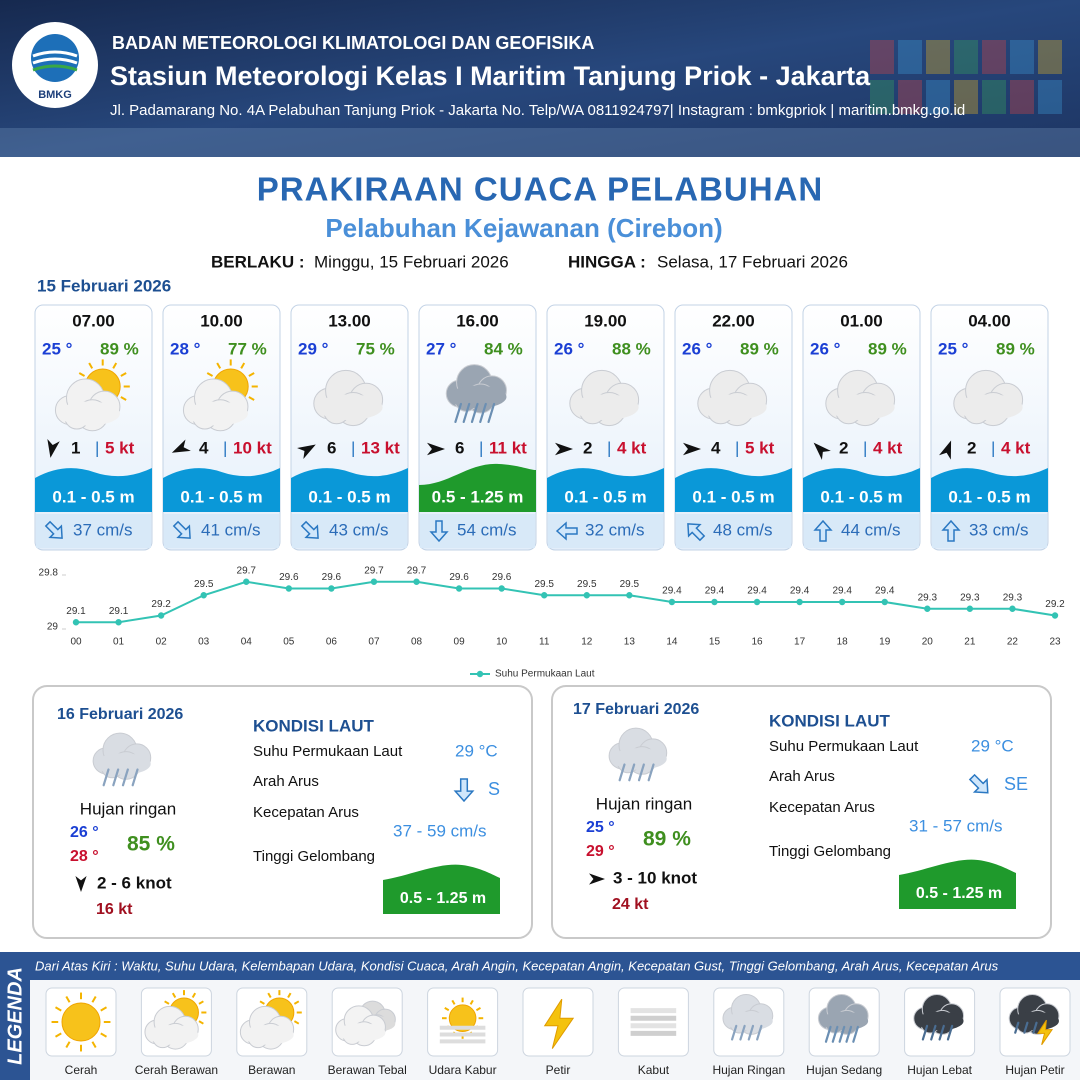  What do you see at coordinates (84, 832) in the screenshot?
I see `day-temp-min: 26 °` at bounding box center [84, 832].